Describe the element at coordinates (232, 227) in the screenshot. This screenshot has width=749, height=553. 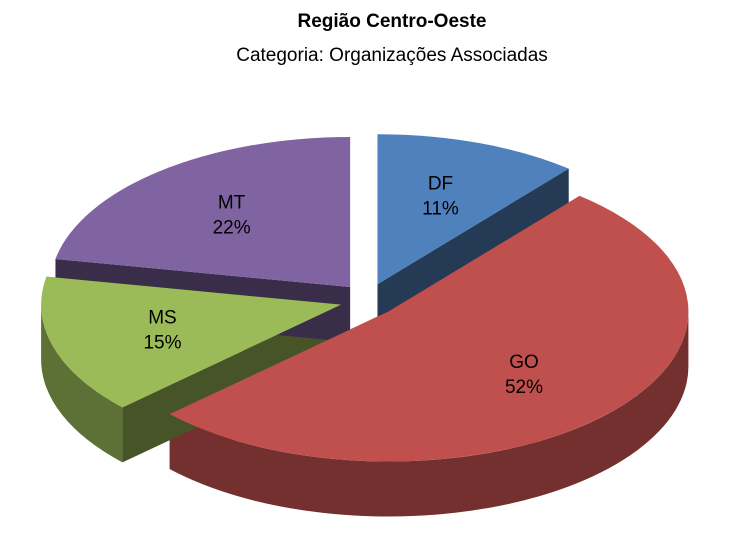
I see `slice-value-label: 22%` at that location.